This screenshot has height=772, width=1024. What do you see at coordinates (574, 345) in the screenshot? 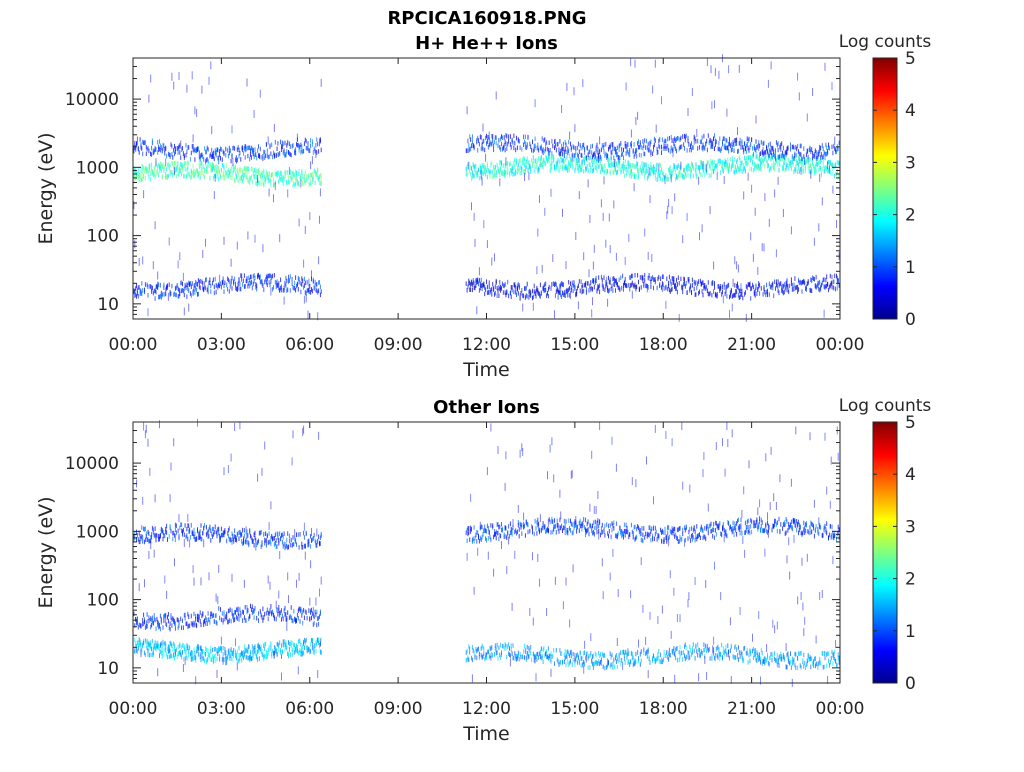
I see `chart0-xtick-label: 15:00` at bounding box center [574, 345].